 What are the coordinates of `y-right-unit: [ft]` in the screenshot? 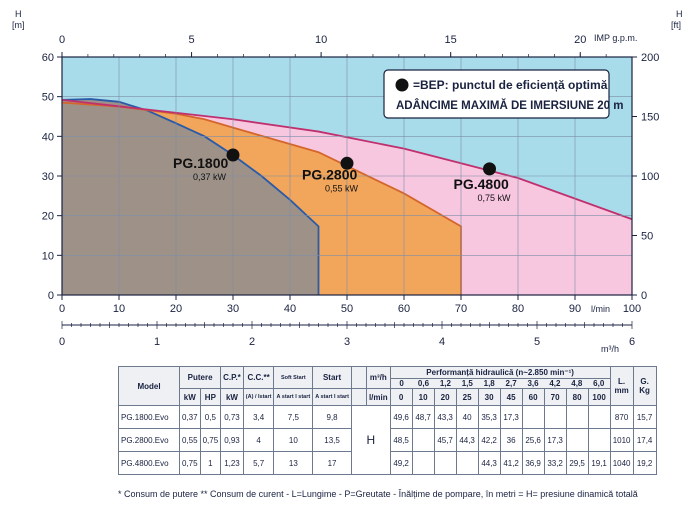 It's located at (676, 25).